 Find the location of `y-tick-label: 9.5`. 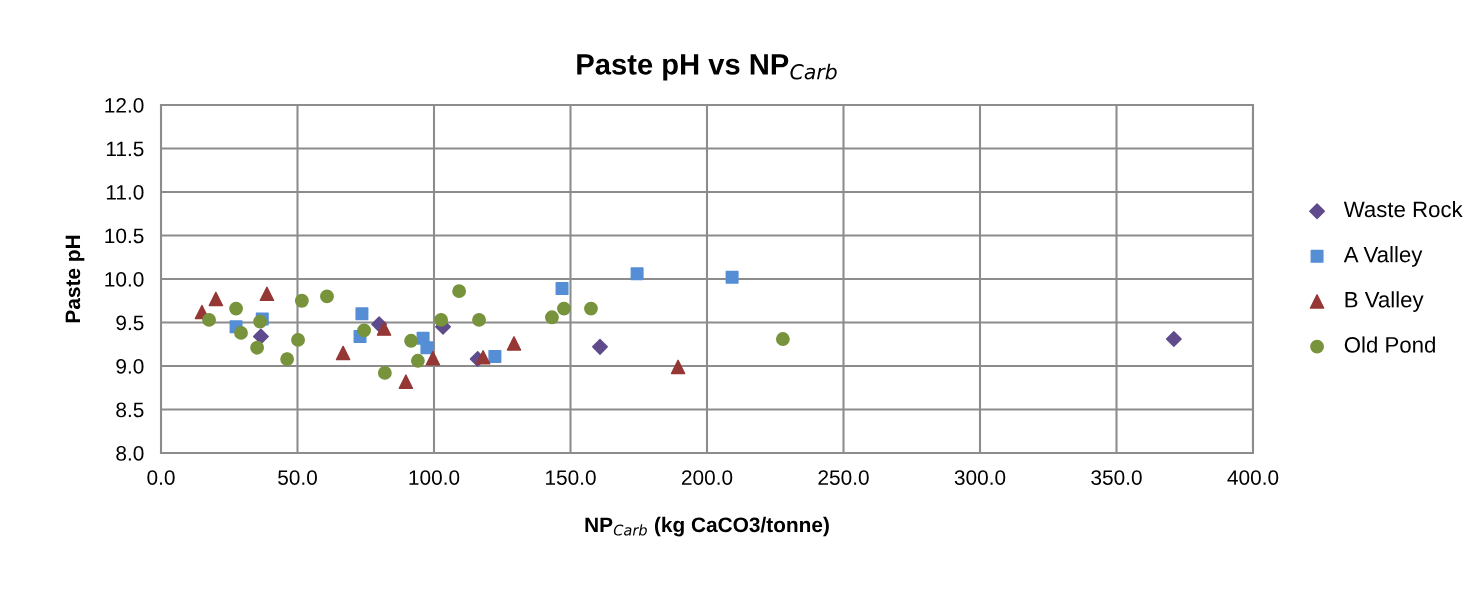

y-tick-label: 9.5 is located at coordinates (130, 323).